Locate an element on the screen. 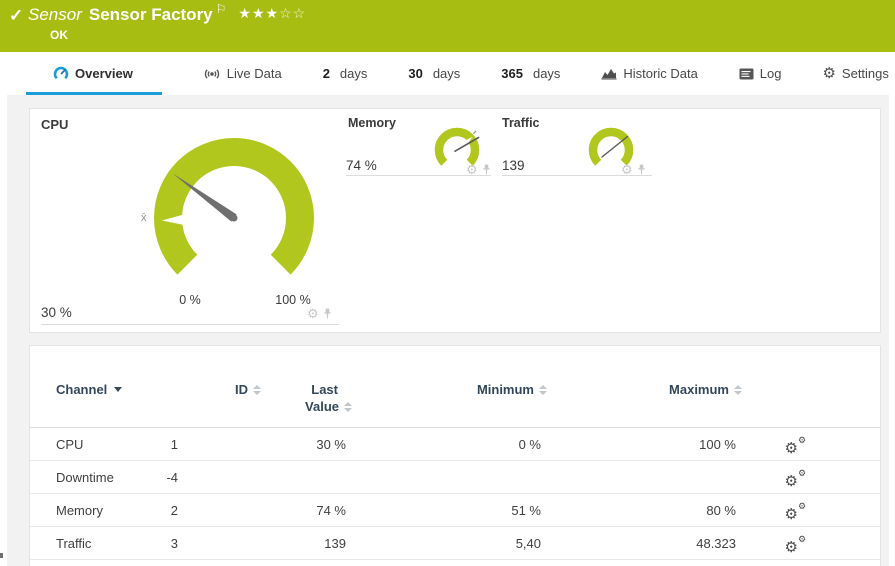 Image resolution: width=895 pixels, height=566 pixels. tab-365-days: 365 days is located at coordinates (531, 73).